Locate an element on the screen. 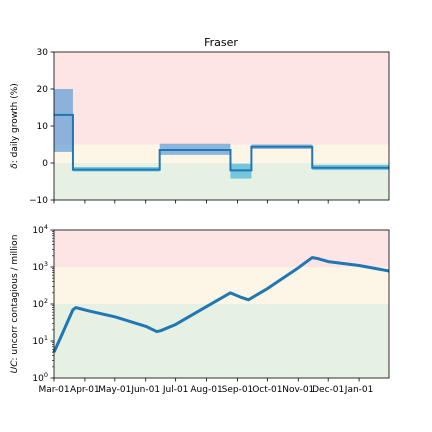 The image size is (432, 432). growth-y-tick-label: 10 is located at coordinates (43, 127).